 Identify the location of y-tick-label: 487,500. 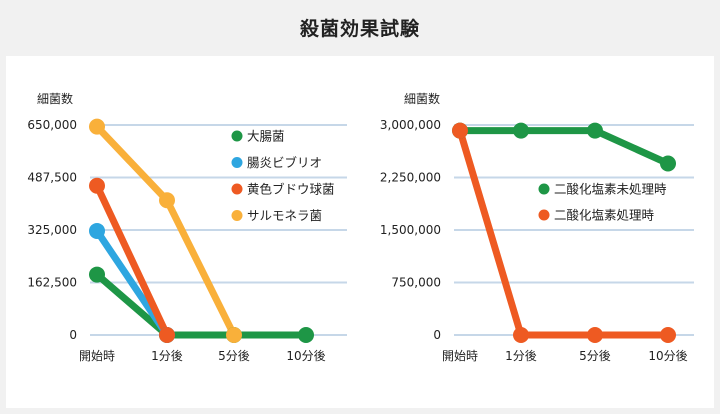
(52, 178).